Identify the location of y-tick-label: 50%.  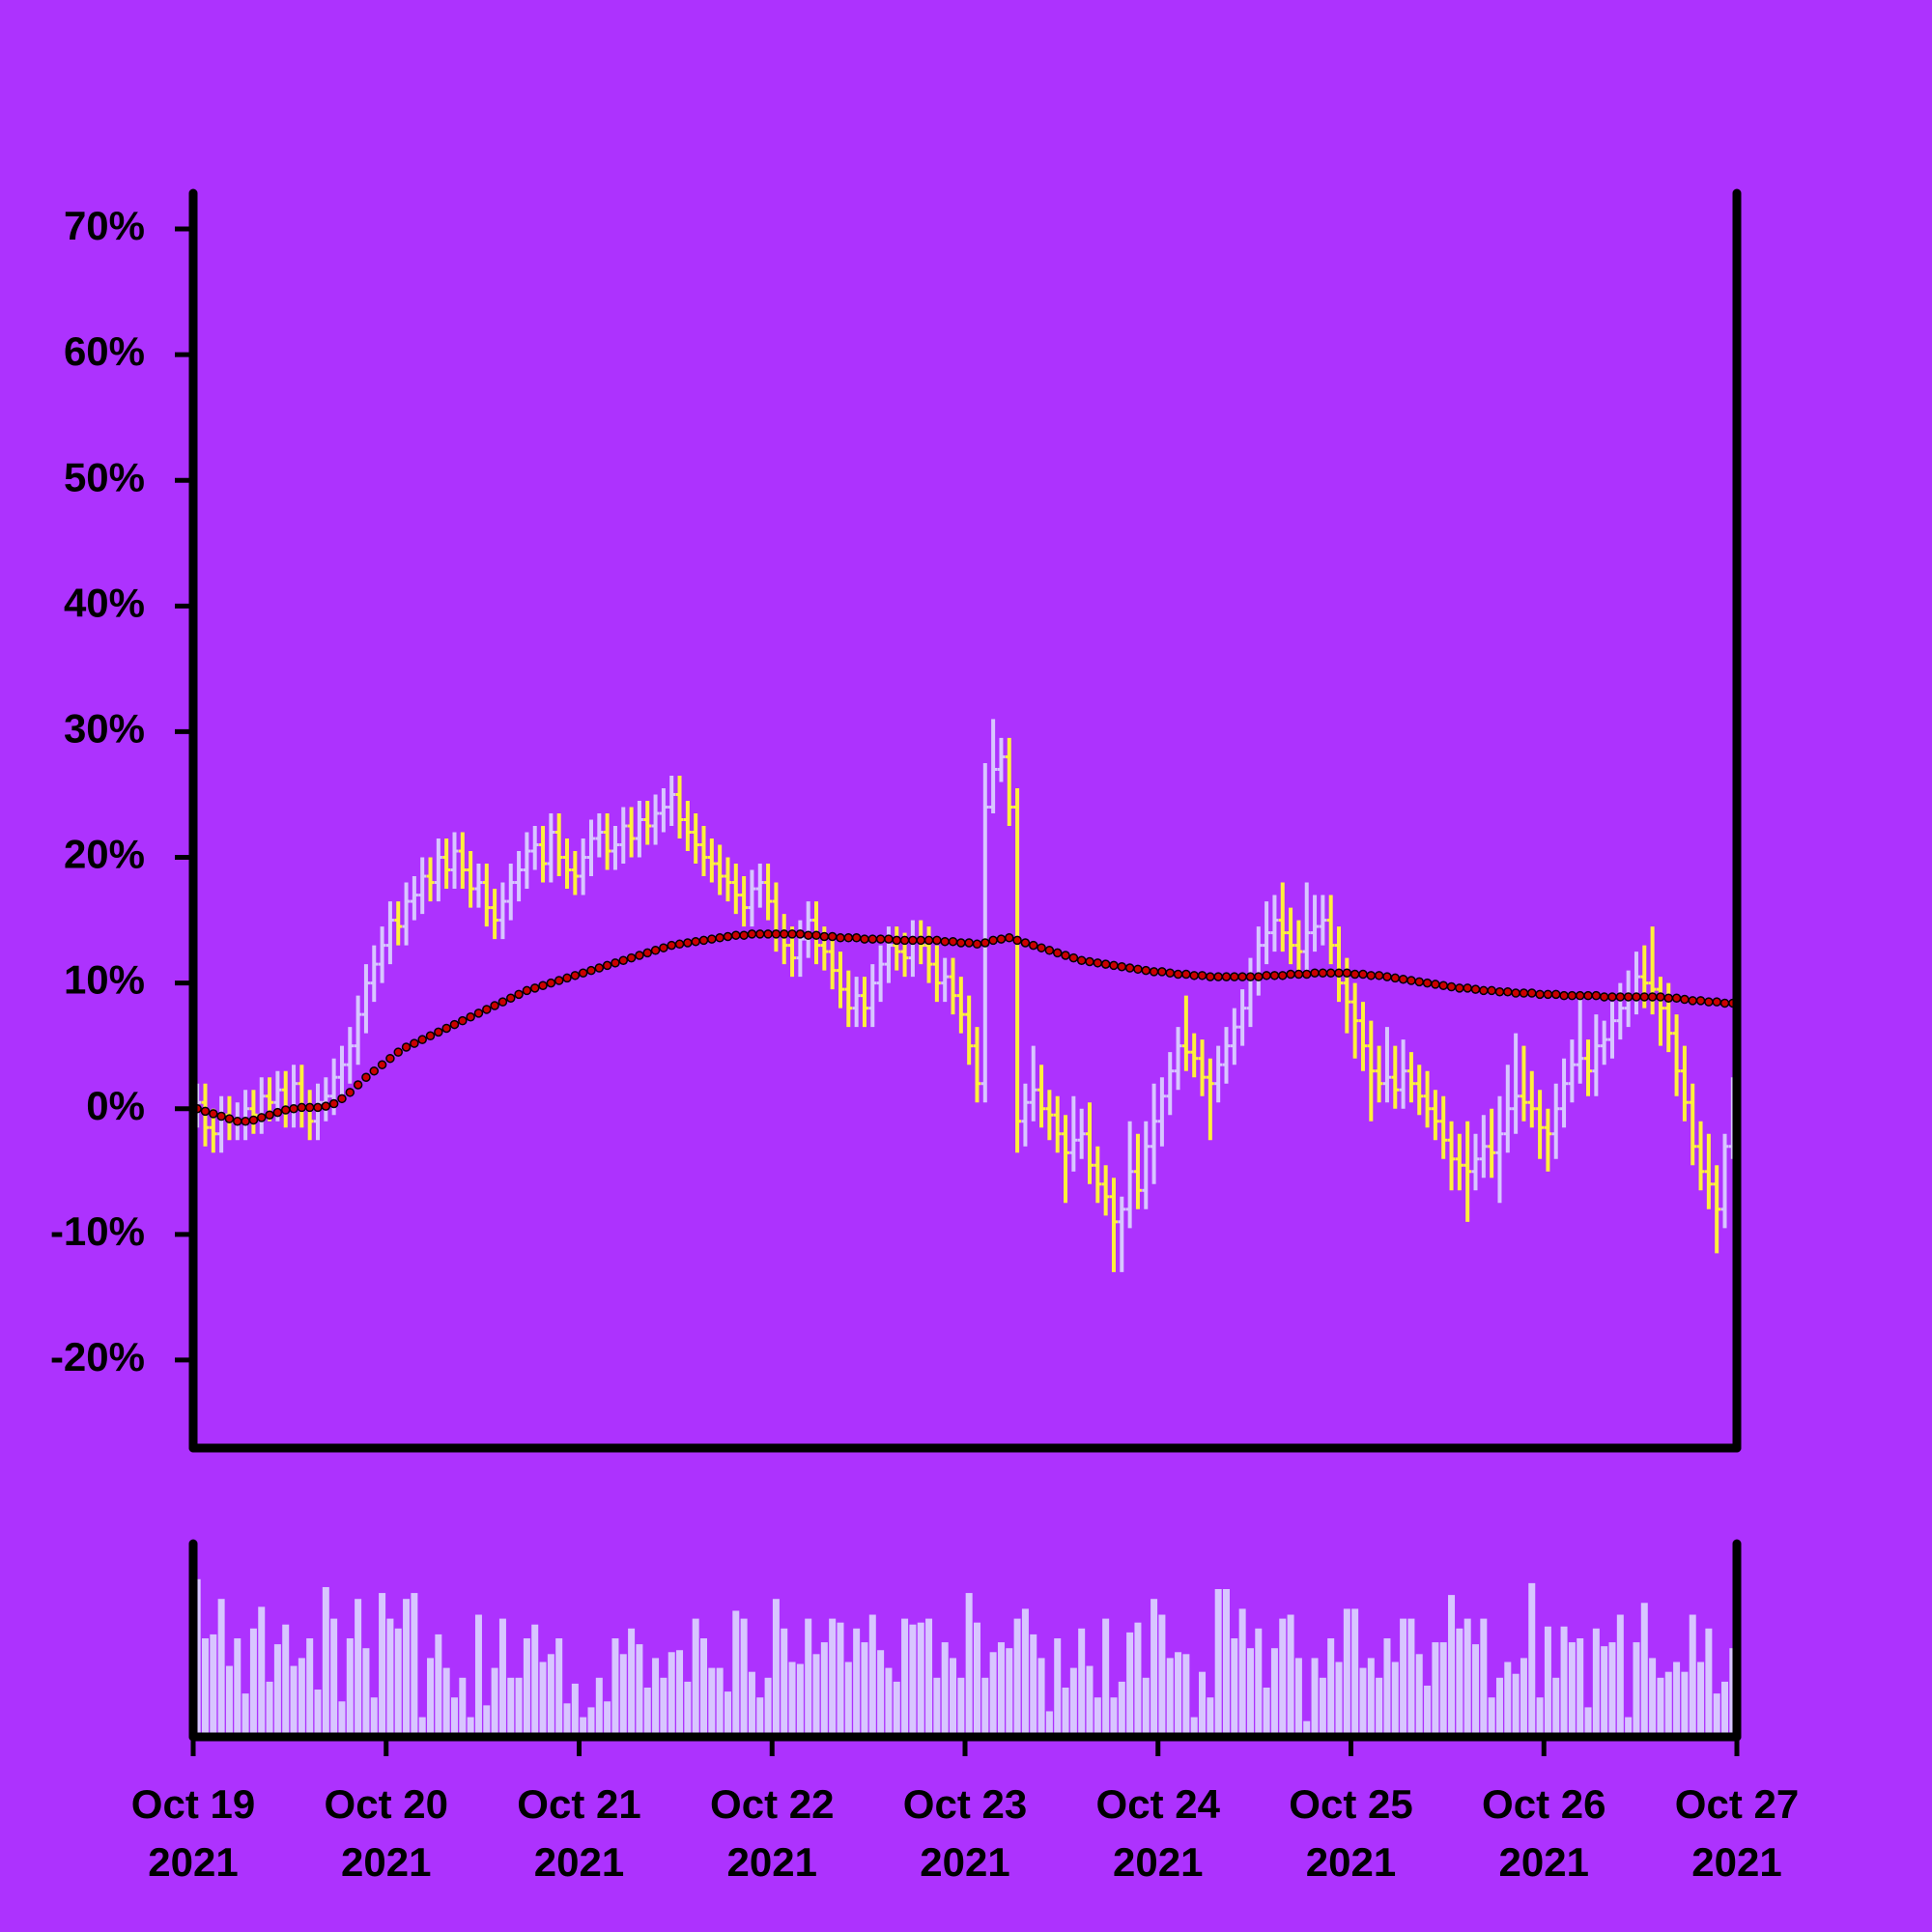
(104, 476).